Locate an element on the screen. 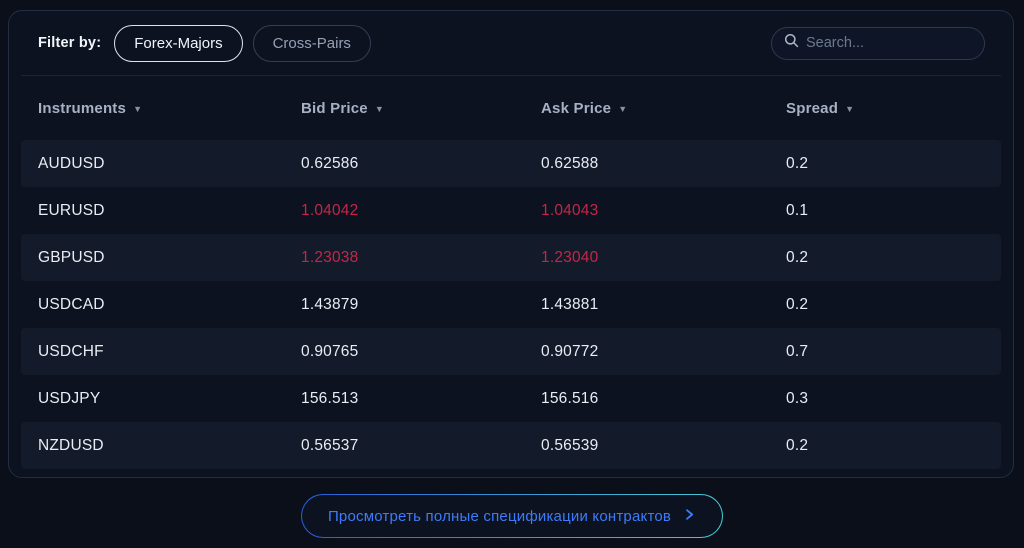 The width and height of the screenshot is (1024, 548). filter-pill-label: Forex-Majors is located at coordinates (178, 43).